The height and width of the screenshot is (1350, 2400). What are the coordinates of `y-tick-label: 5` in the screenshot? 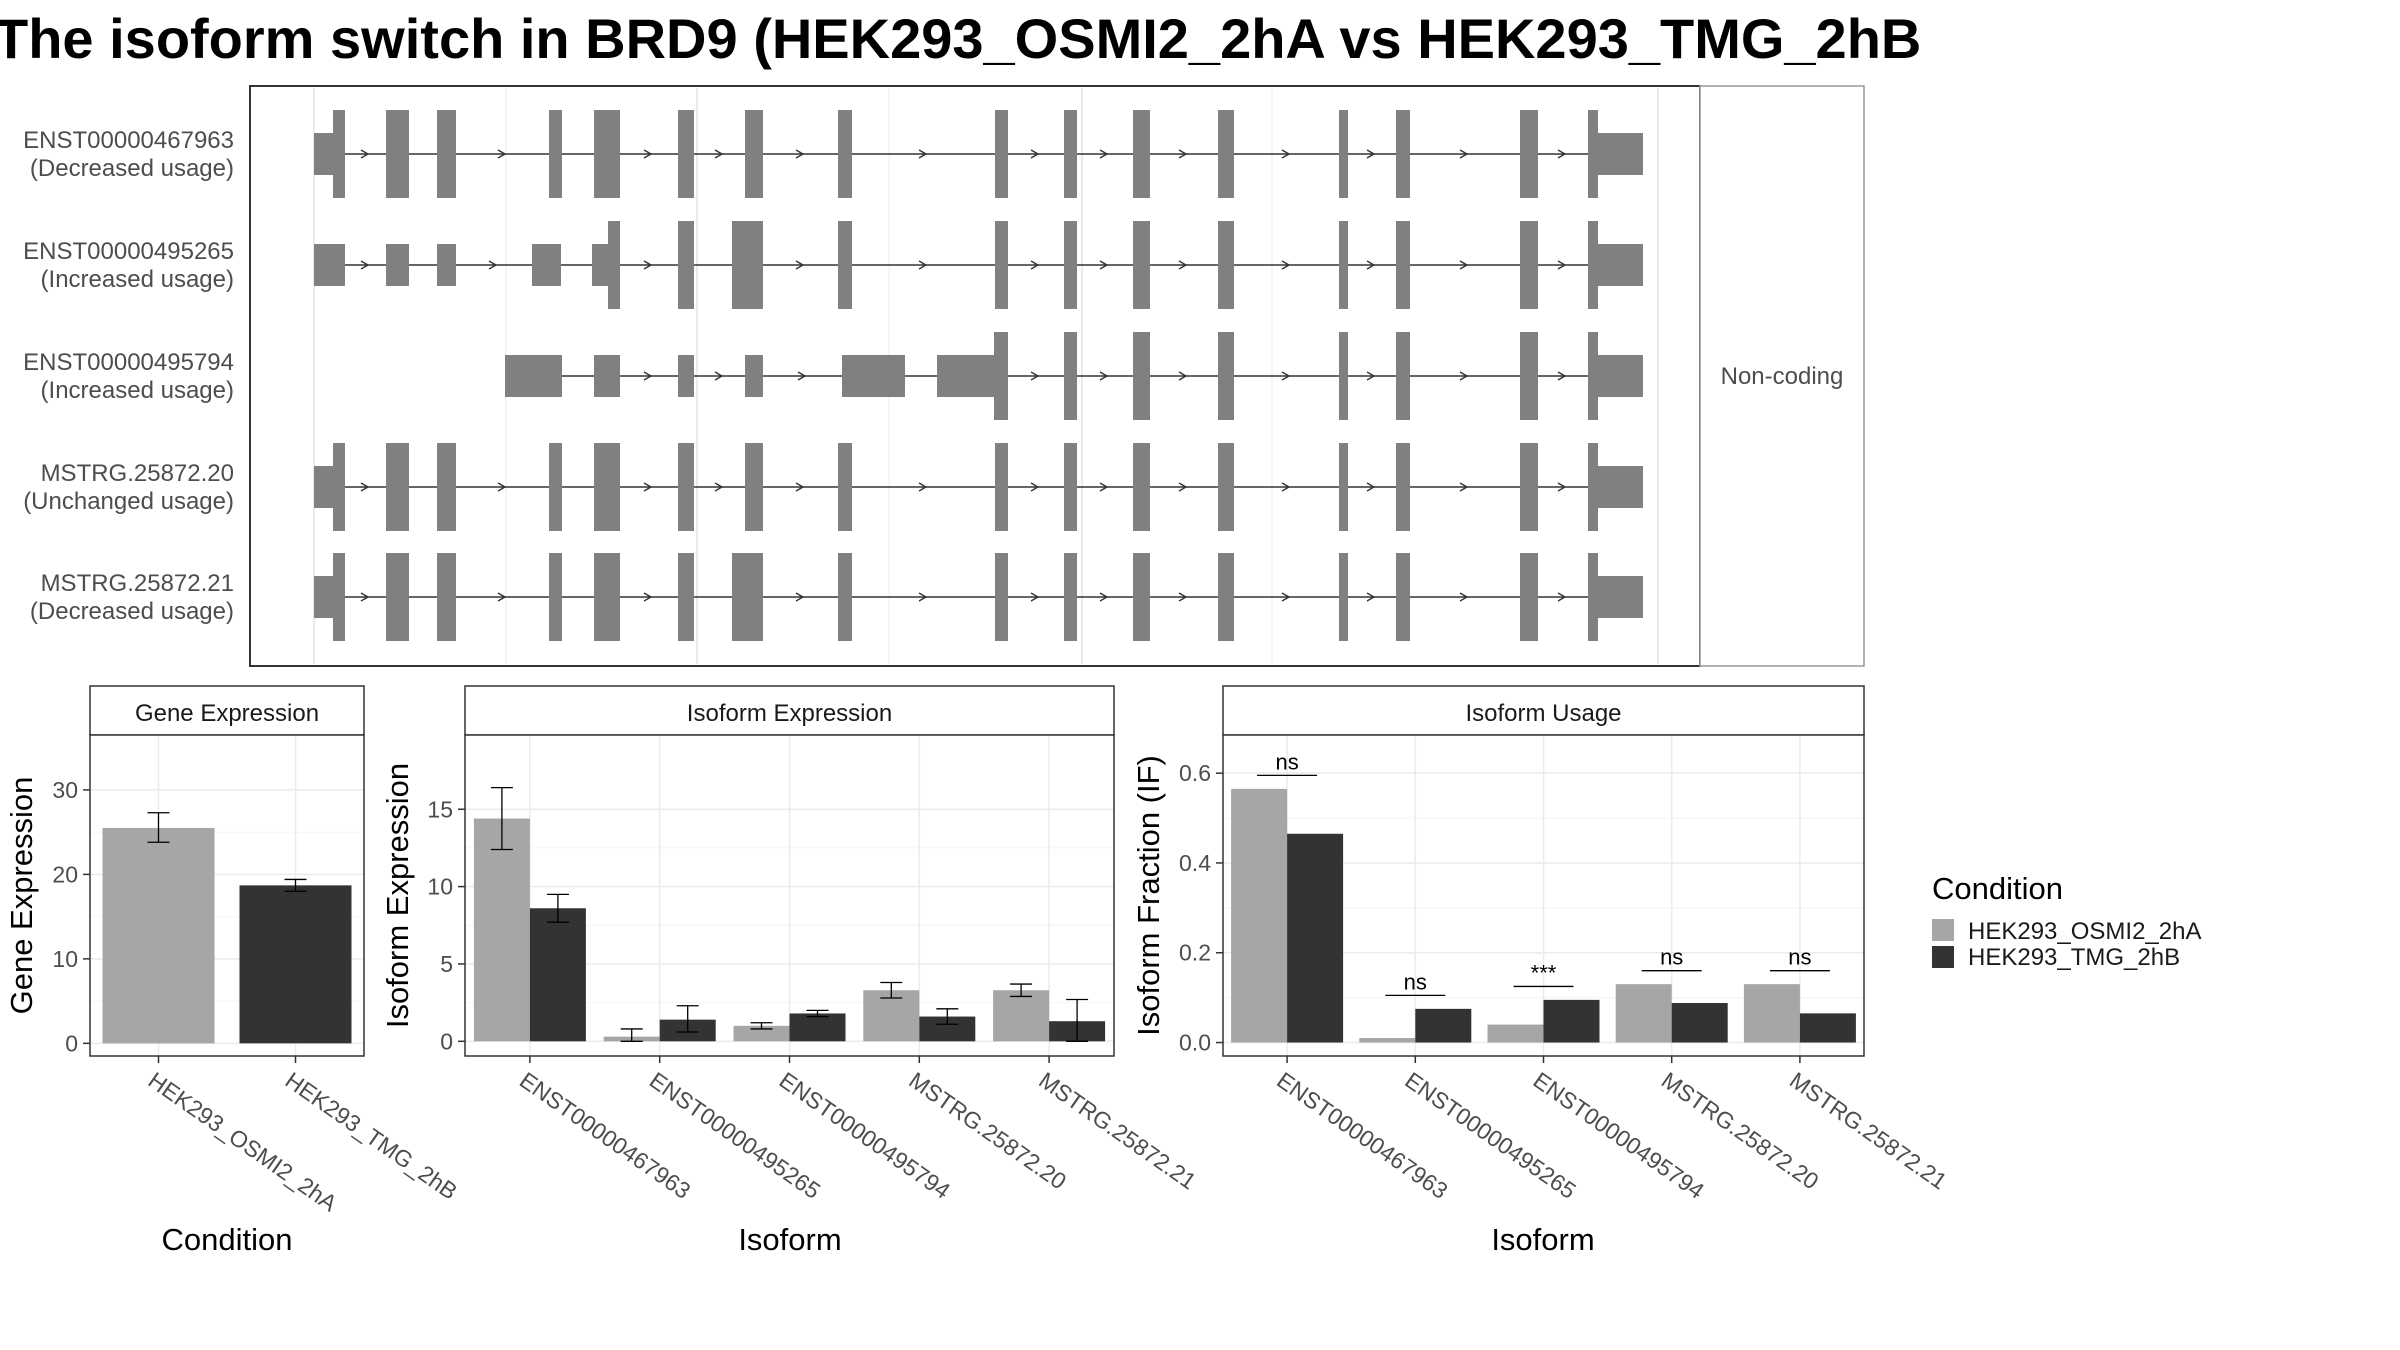 It's located at (446, 964).